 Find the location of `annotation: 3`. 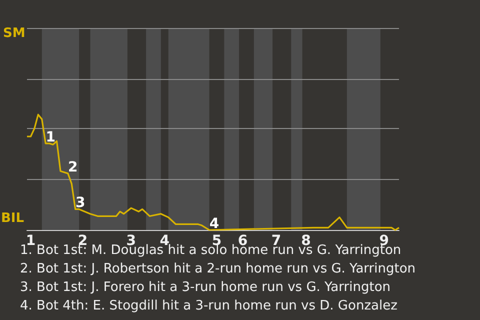

annotation: 3 is located at coordinates (80, 203).